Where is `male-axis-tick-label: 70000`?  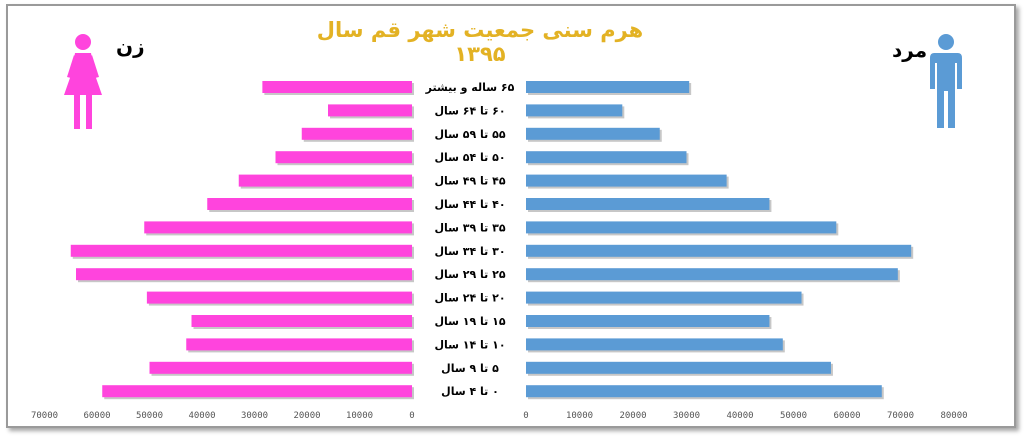
male-axis-tick-label: 70000 is located at coordinates (900, 416).